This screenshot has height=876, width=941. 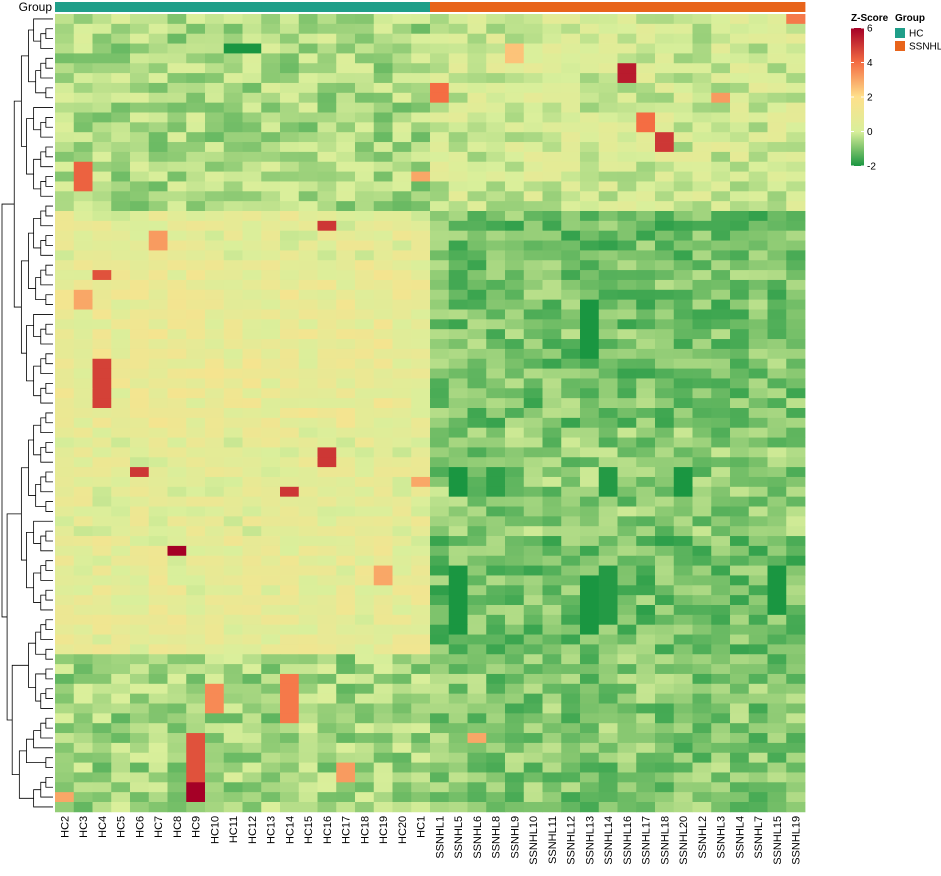 I want to click on column-label: SSNHL14, so click(x=609, y=840).